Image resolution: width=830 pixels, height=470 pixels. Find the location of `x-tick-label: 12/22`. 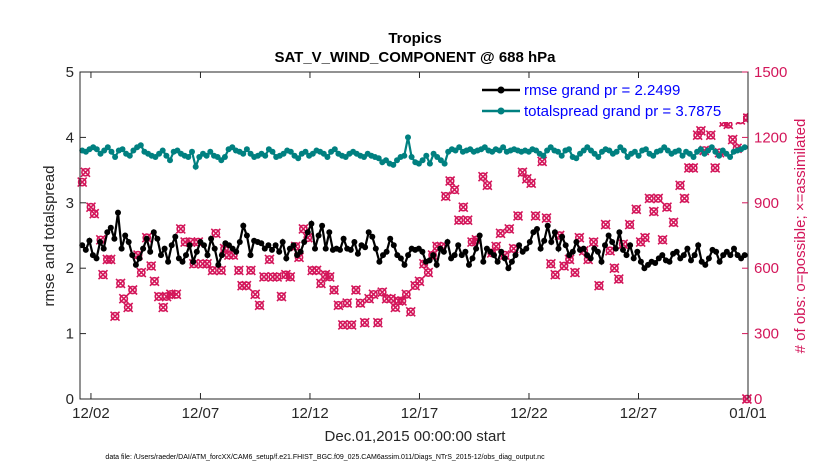

x-tick-label: 12/22 is located at coordinates (529, 413).